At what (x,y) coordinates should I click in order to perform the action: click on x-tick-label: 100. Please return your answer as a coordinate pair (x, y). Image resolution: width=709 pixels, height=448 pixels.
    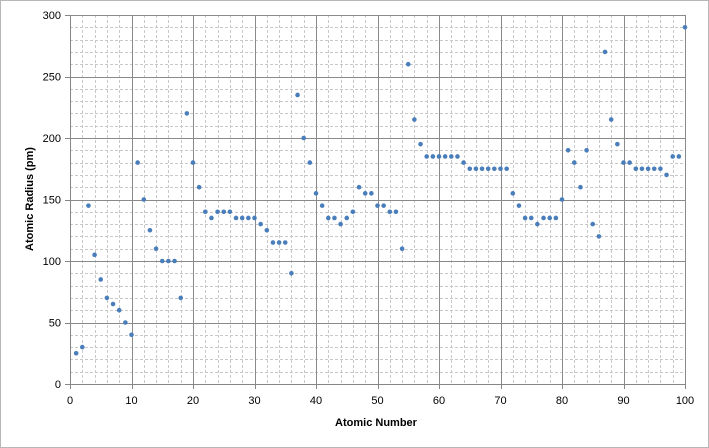
    Looking at the image, I should click on (685, 401).